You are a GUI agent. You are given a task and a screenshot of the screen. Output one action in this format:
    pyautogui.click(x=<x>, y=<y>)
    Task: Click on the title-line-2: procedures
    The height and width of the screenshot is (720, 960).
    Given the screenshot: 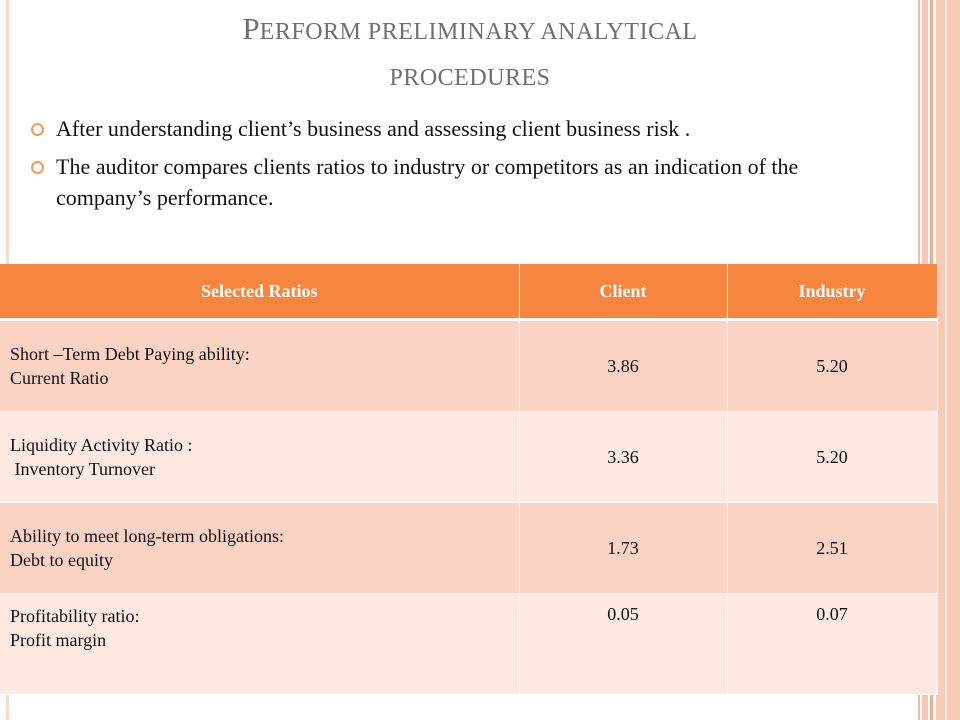 What is the action you would take?
    pyautogui.click(x=470, y=78)
    